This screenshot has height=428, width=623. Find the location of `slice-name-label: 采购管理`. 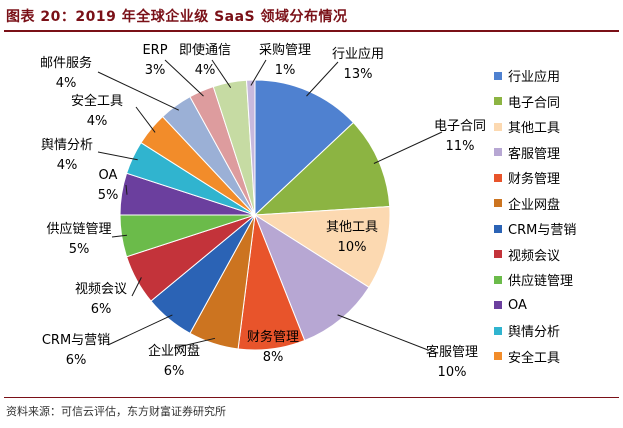

slice-name-label: 采购管理 is located at coordinates (285, 50).